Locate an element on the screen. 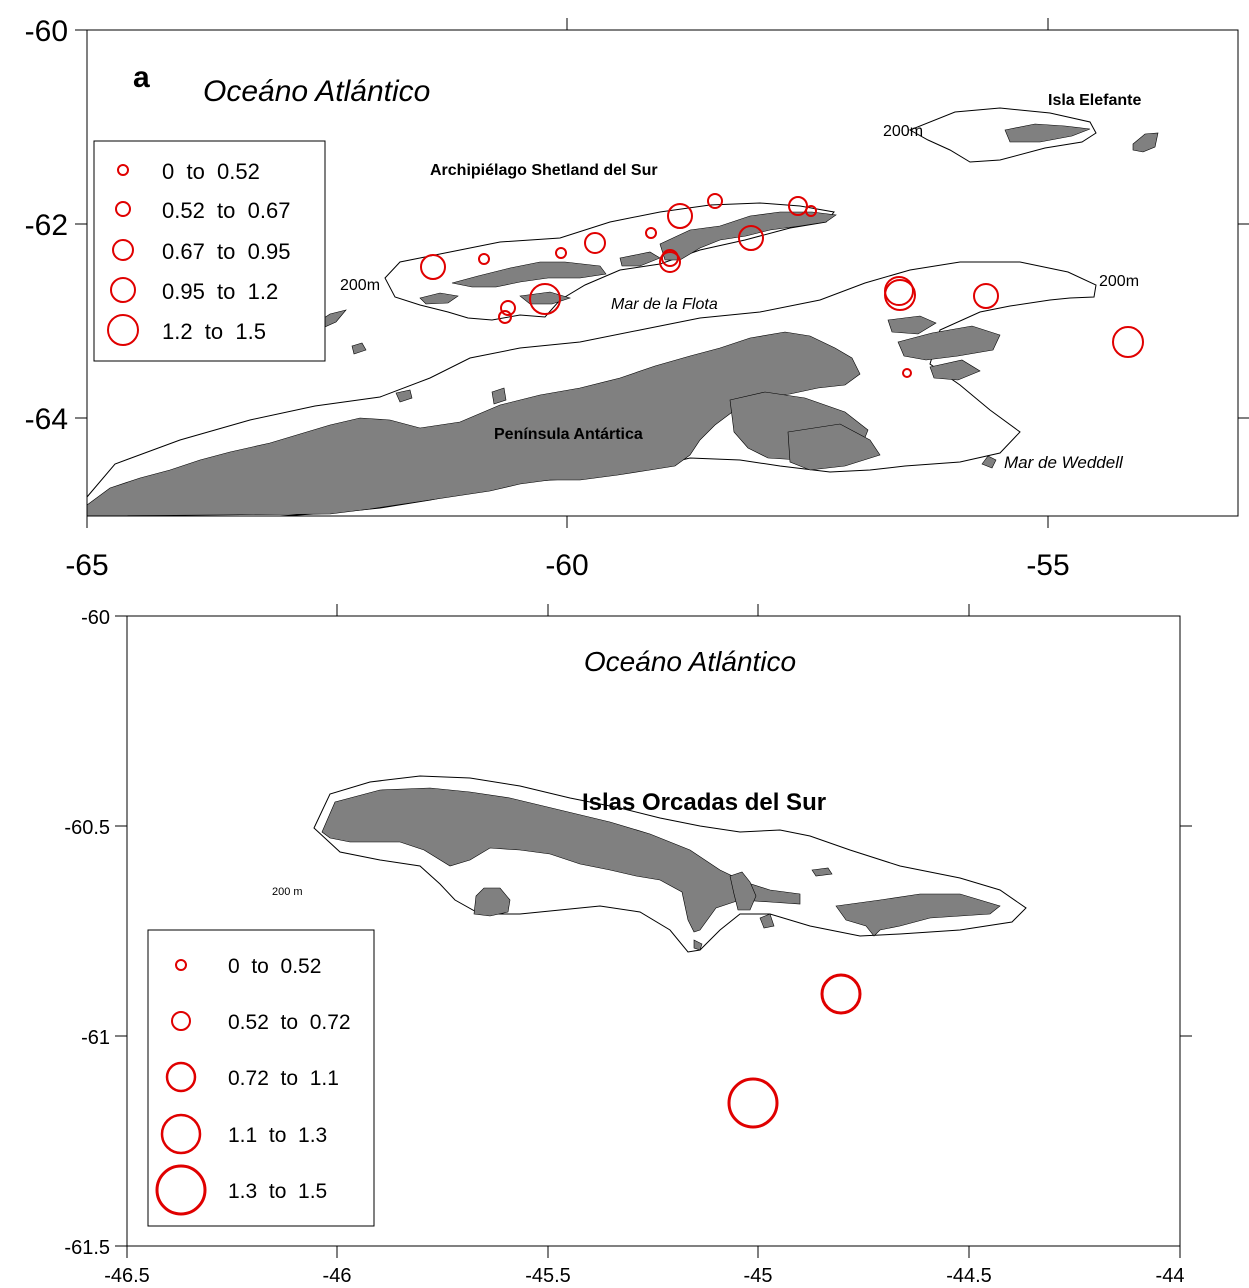 The image size is (1249, 1288). station-symbols-b is located at coordinates (794, 1051).